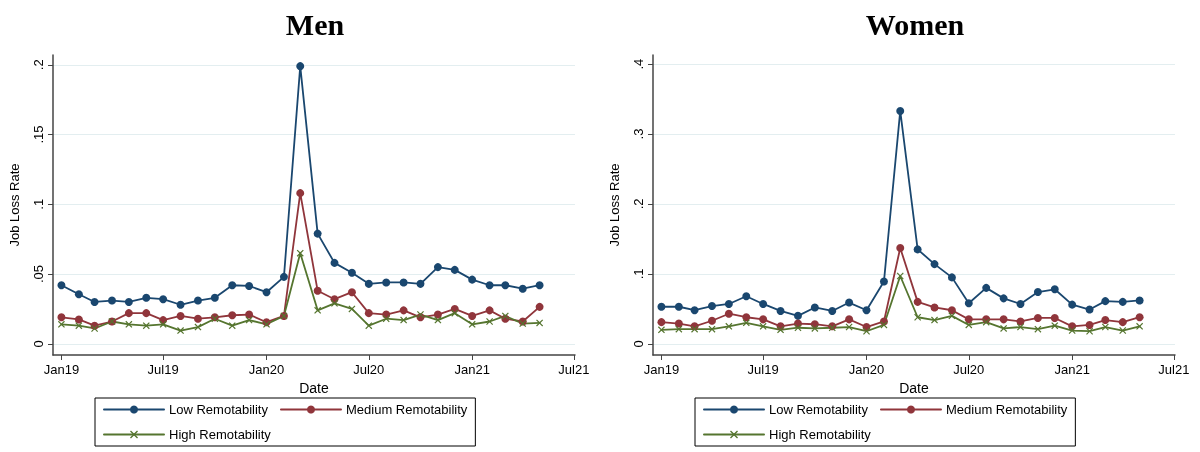 This screenshot has height=452, width=1200. I want to click on y-tick-label: .2, so click(638, 204).